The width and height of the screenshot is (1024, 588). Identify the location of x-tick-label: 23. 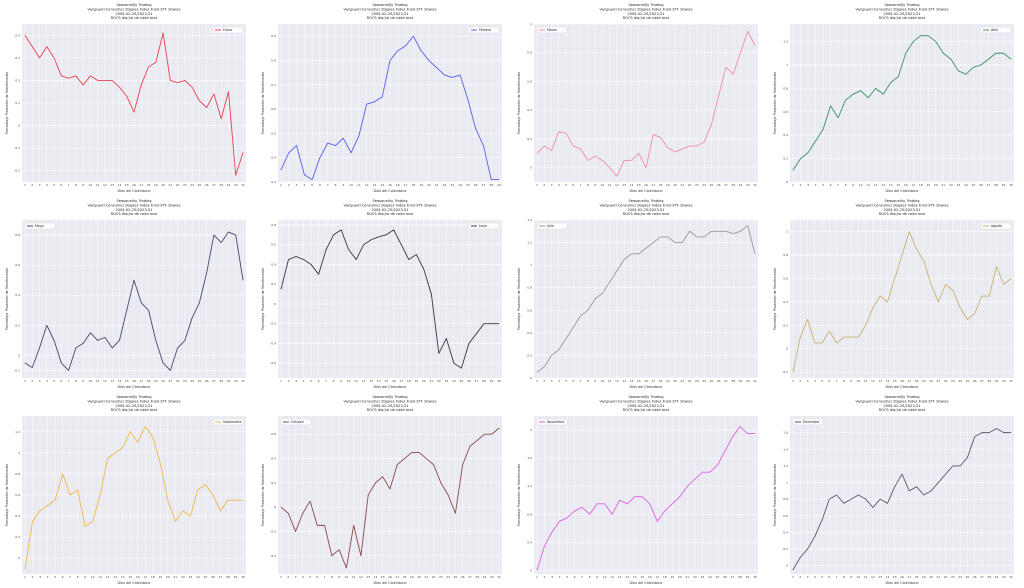
(190, 577).